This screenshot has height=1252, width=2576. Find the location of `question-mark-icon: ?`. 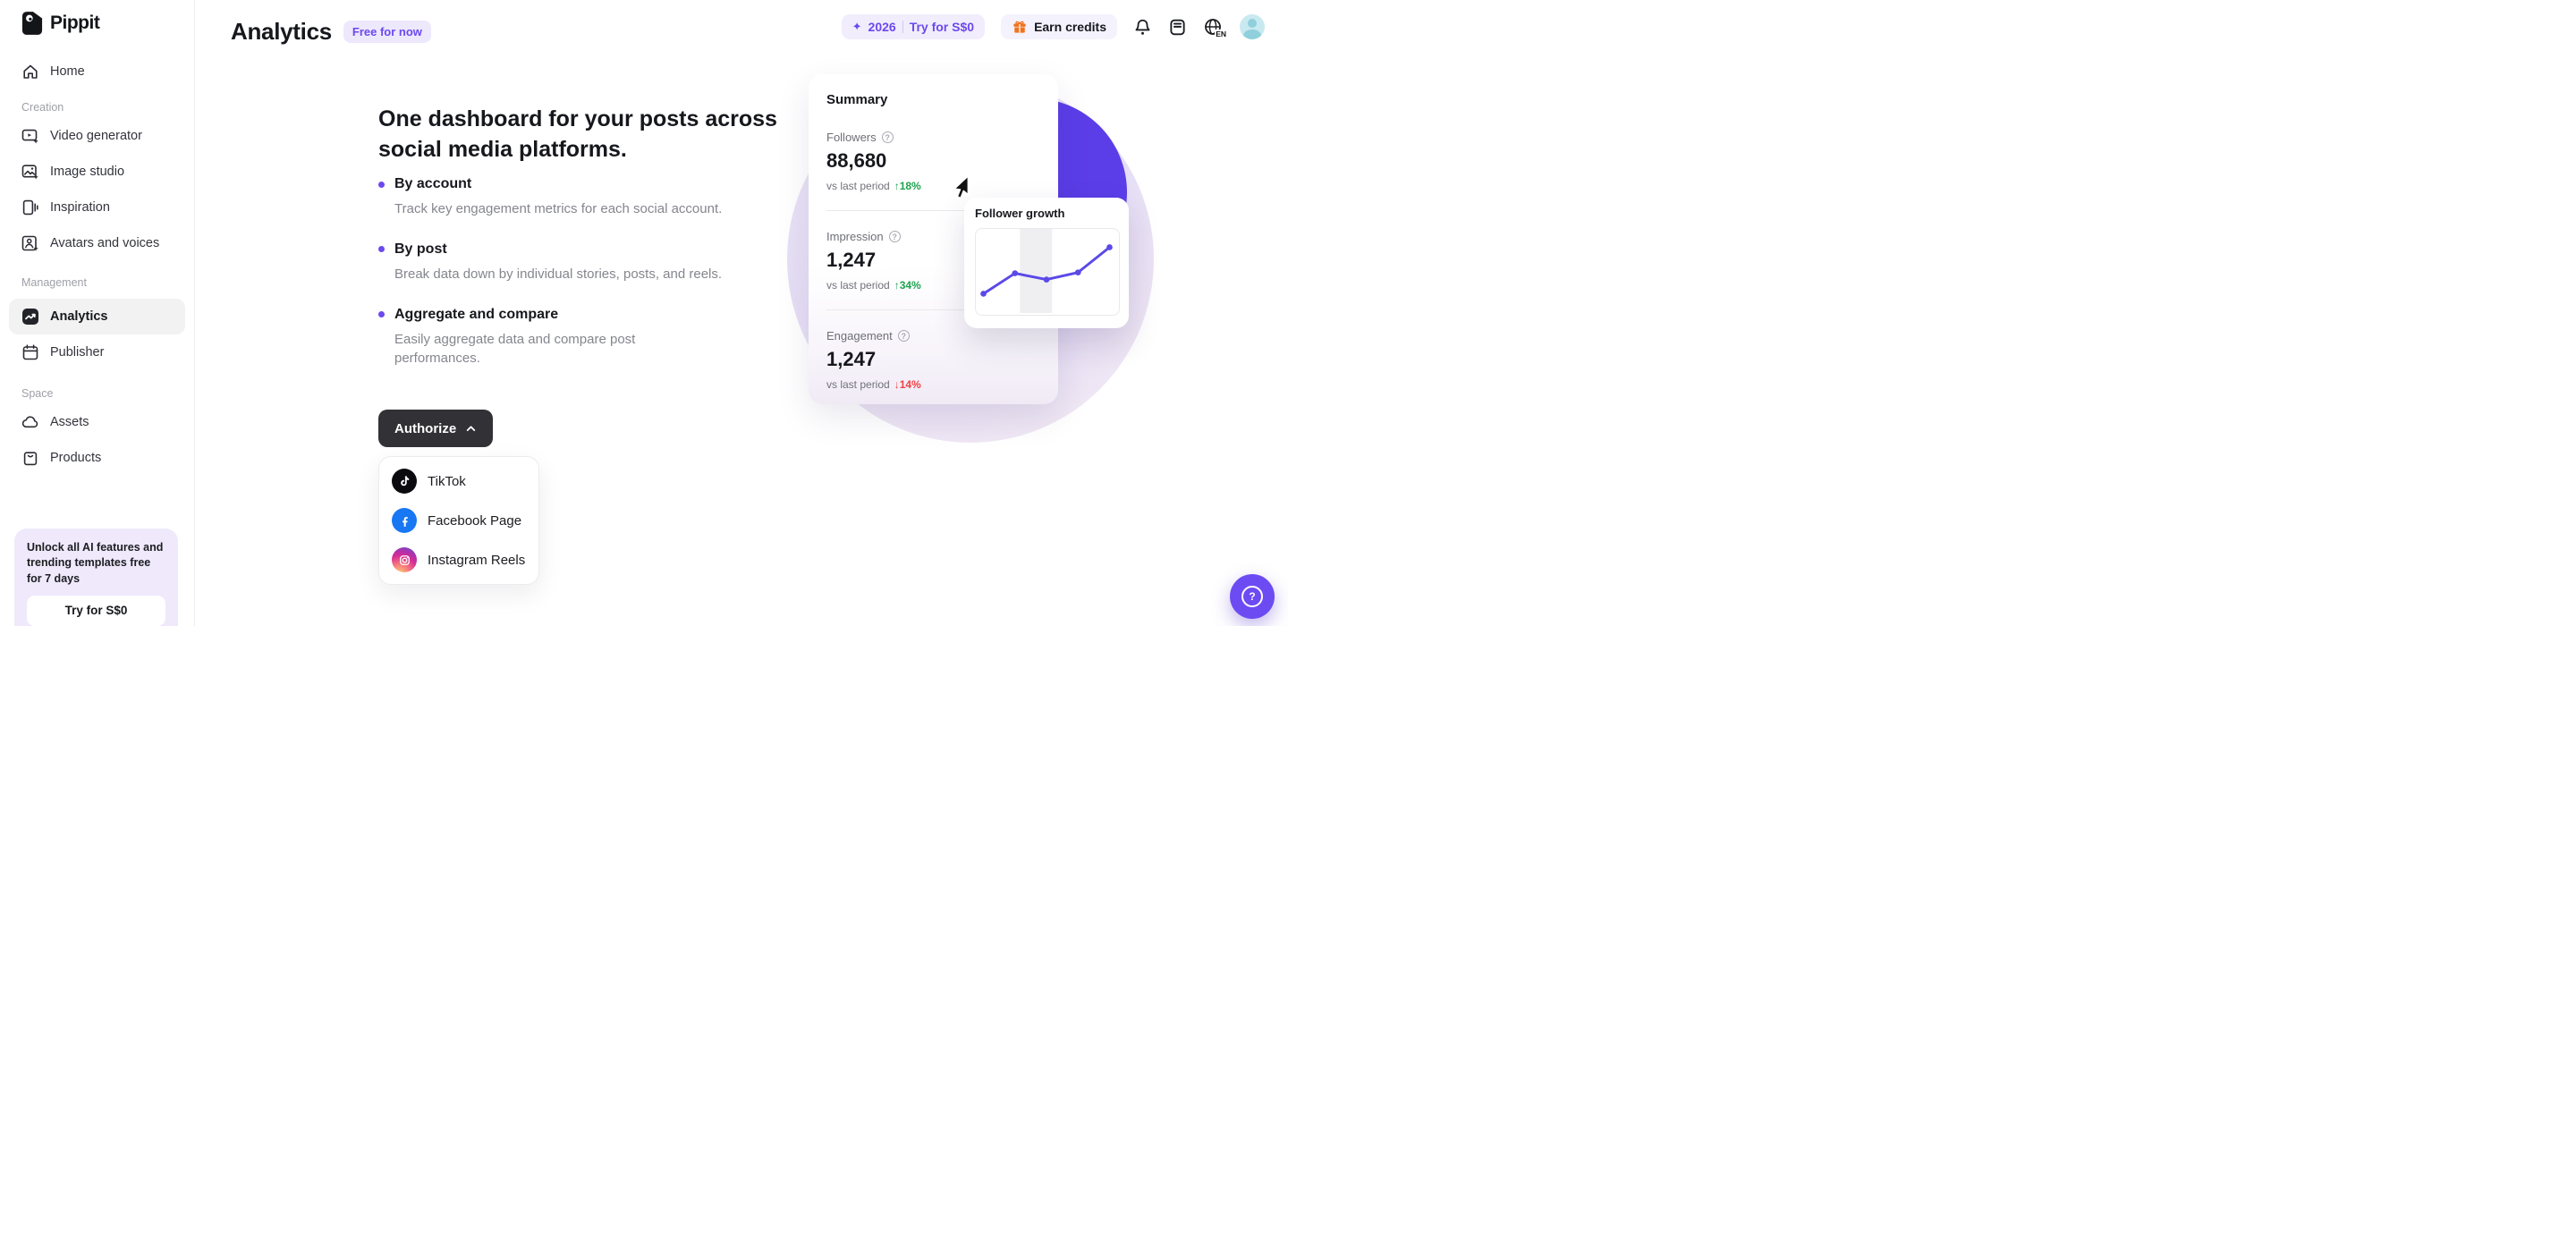

question-mark-icon: ? is located at coordinates (1252, 597).